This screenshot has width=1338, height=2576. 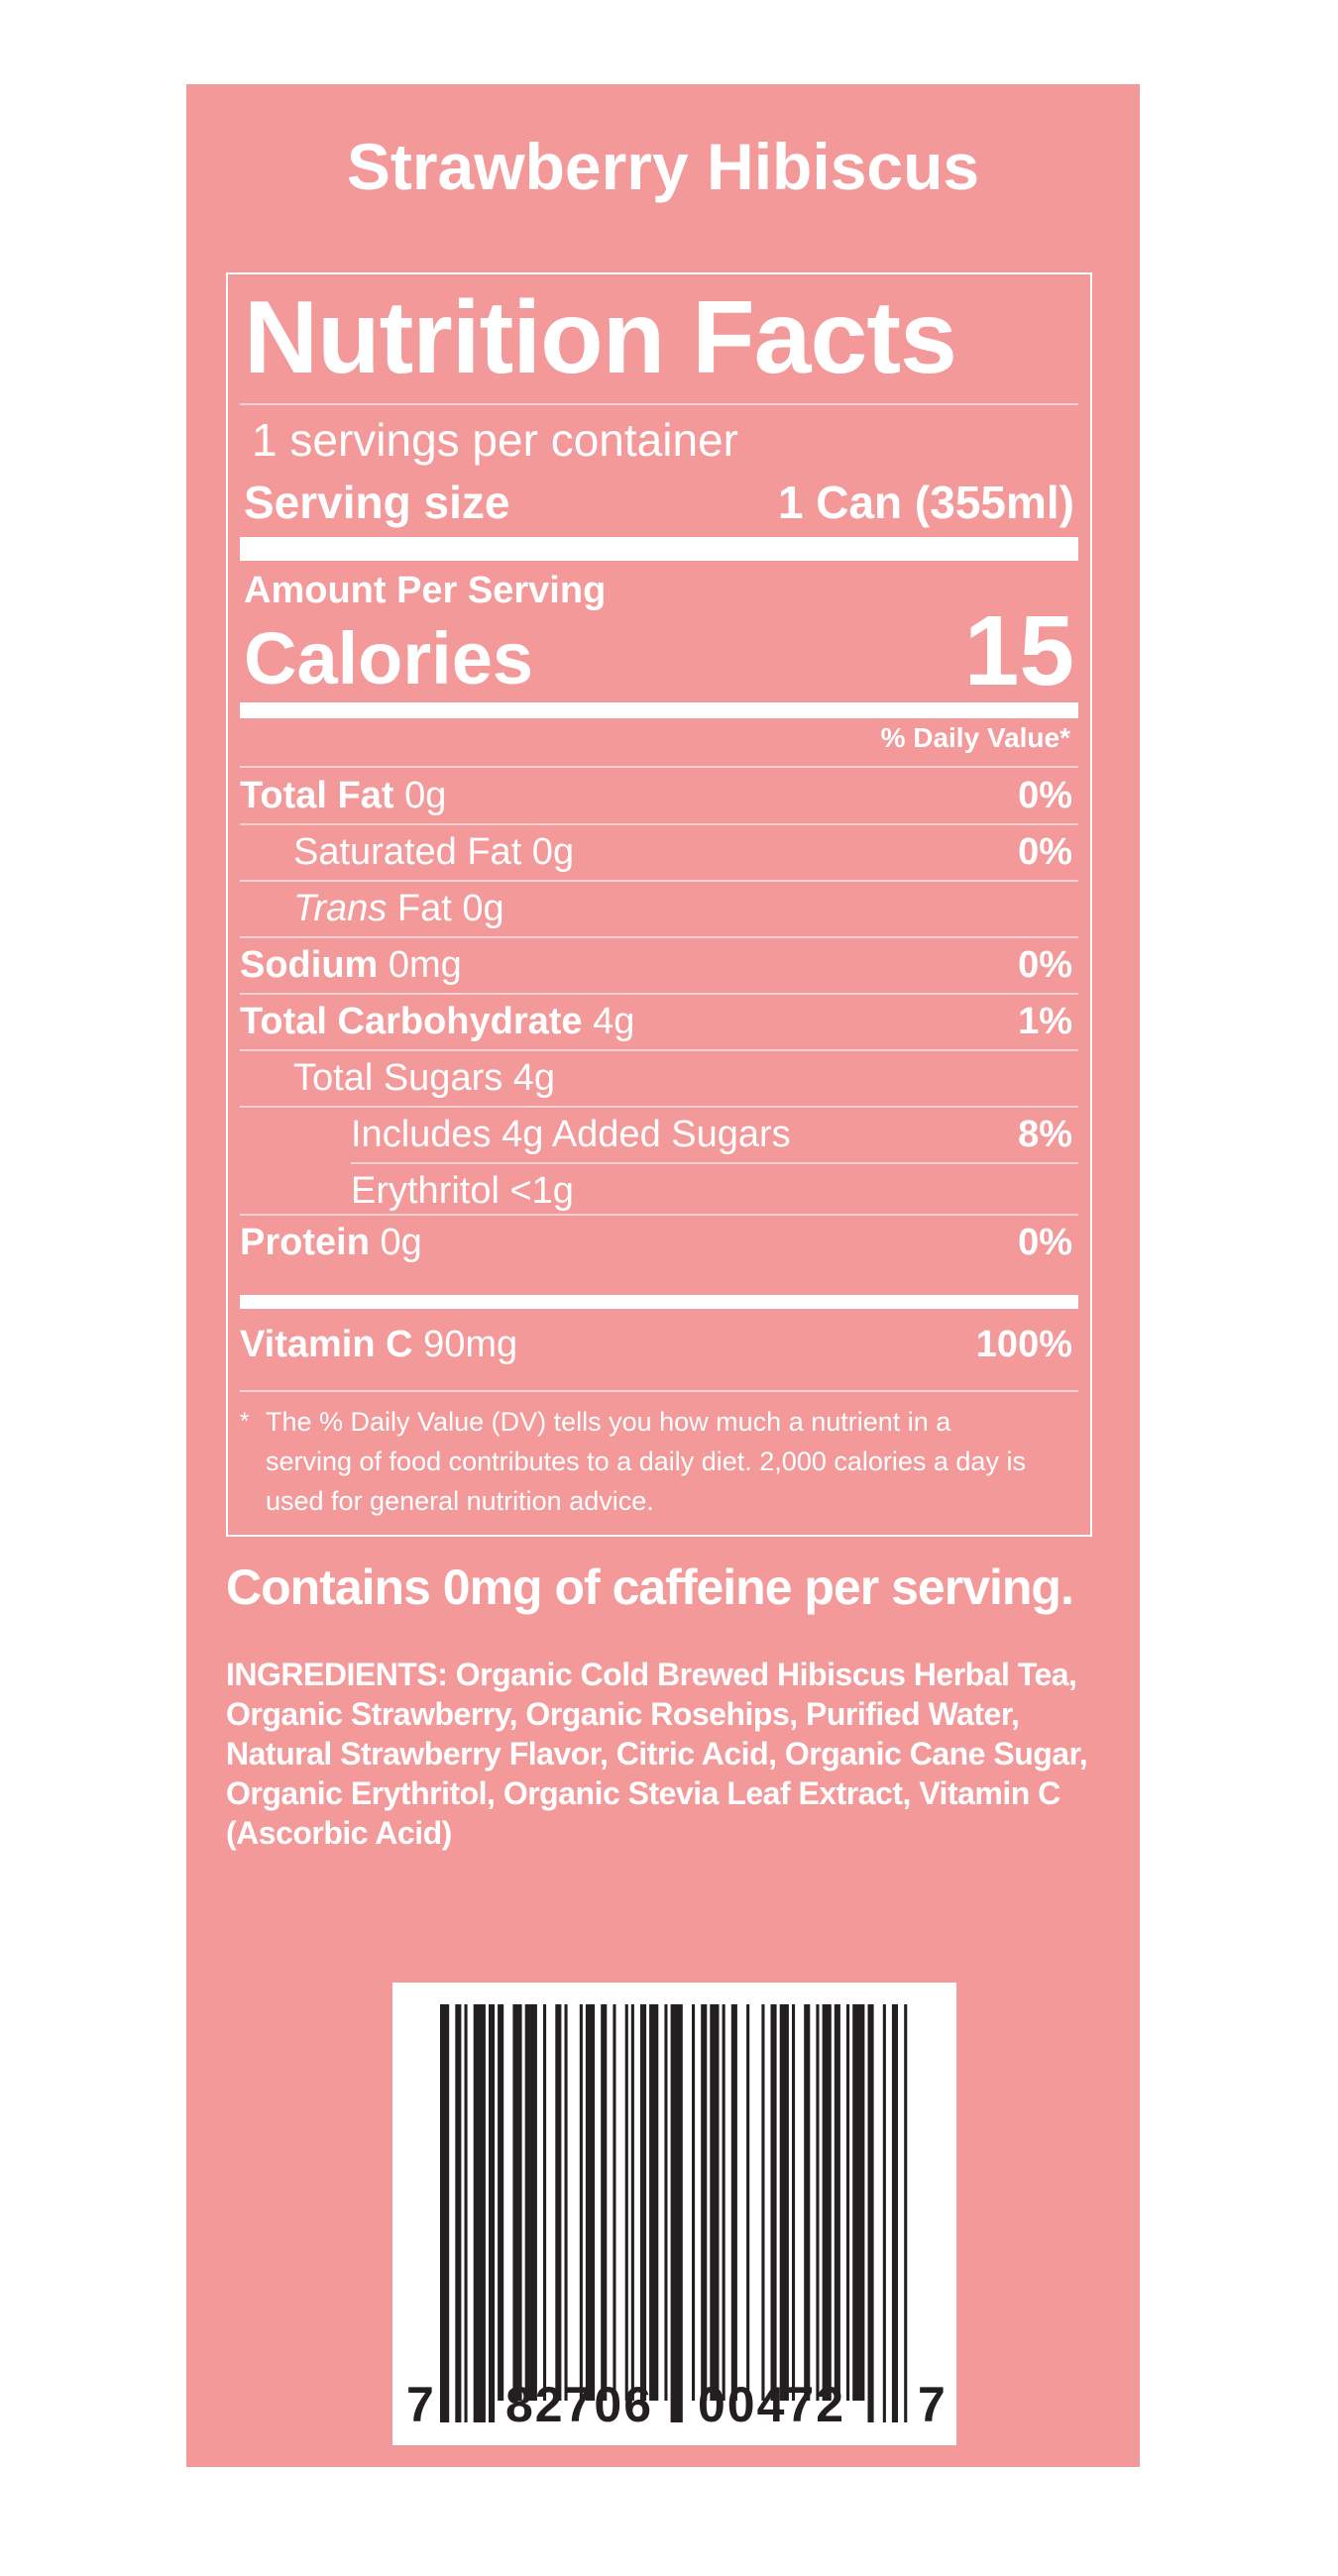 I want to click on nutrient-row: Total Fat 0g 0%, so click(x=659, y=795).